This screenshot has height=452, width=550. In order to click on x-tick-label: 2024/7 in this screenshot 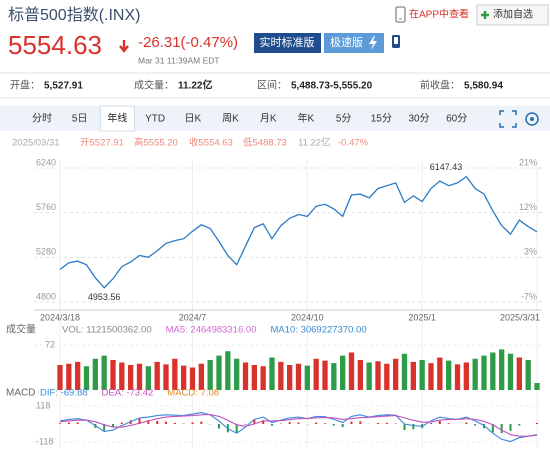, I will do `click(193, 317)`.